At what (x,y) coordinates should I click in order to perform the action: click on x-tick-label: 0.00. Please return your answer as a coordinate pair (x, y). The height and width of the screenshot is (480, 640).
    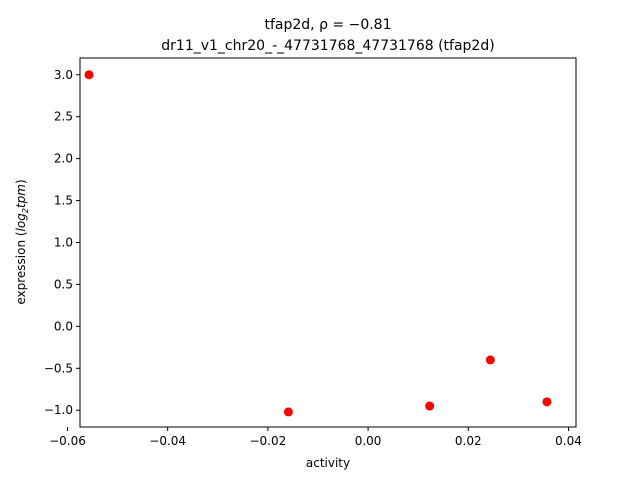
    Looking at the image, I should click on (368, 441).